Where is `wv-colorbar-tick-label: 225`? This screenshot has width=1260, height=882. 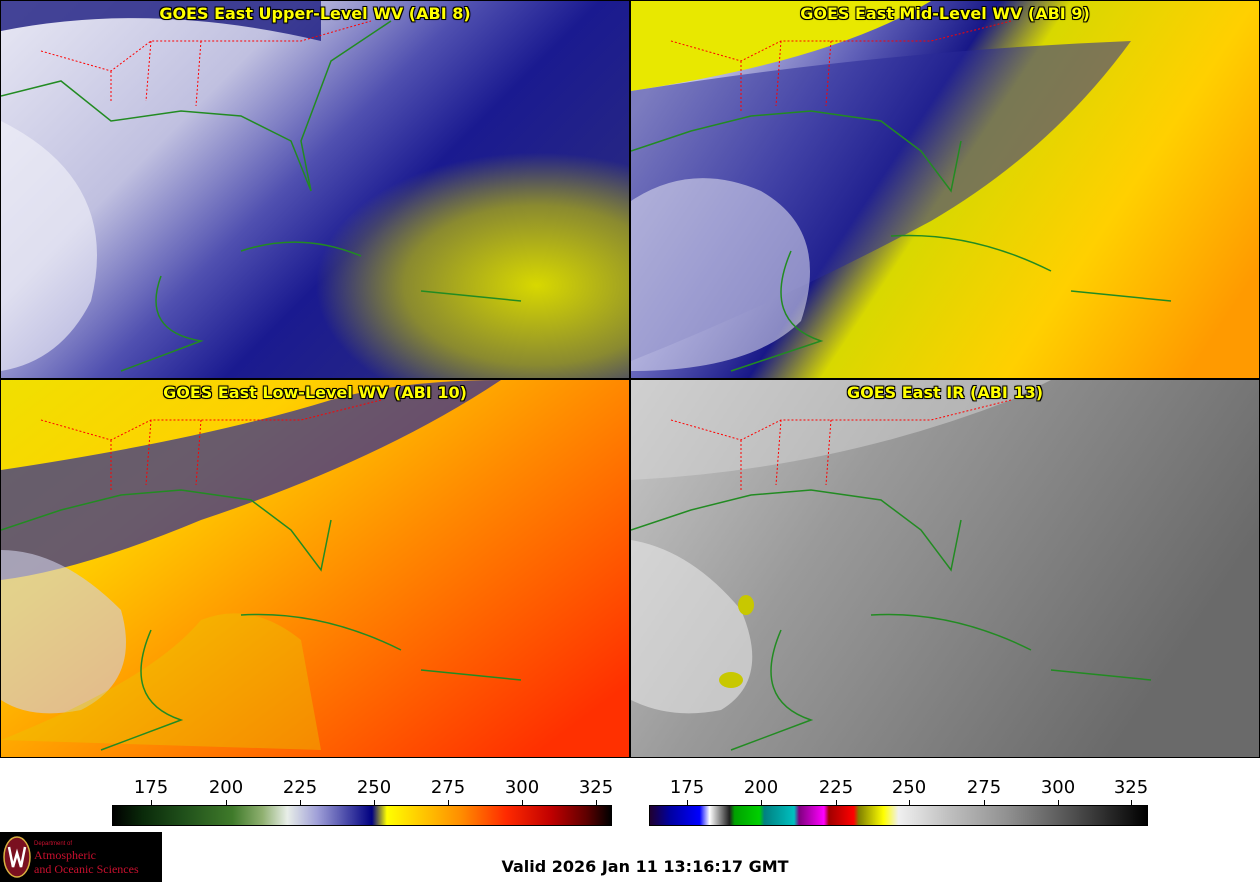 wv-colorbar-tick-label: 225 is located at coordinates (300, 787).